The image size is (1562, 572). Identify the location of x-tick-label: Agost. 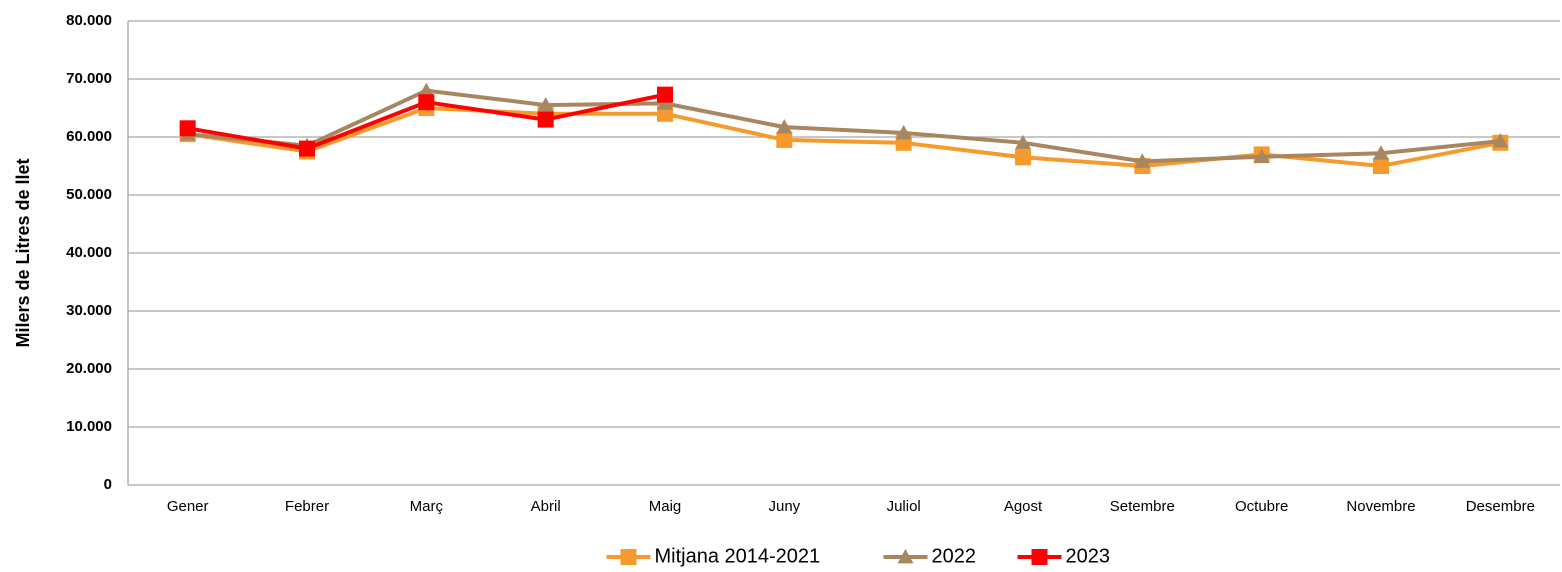
(1023, 506).